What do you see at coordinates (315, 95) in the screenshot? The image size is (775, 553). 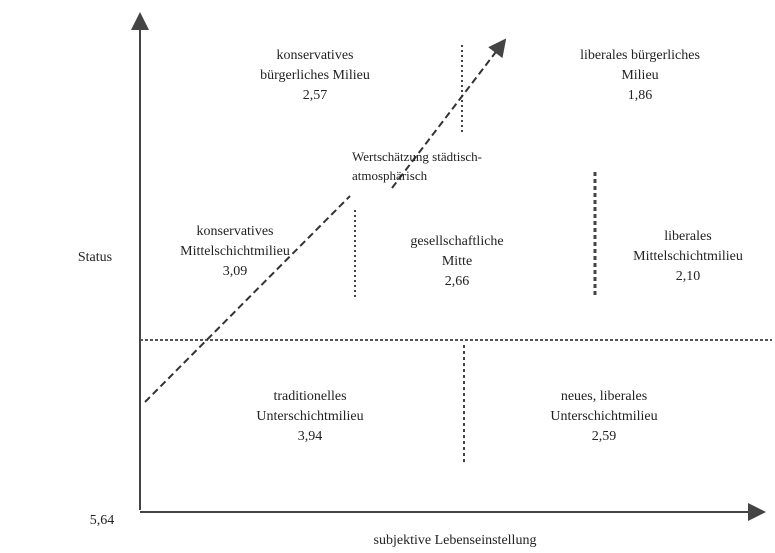 I see `milieu-value: 2,57` at bounding box center [315, 95].